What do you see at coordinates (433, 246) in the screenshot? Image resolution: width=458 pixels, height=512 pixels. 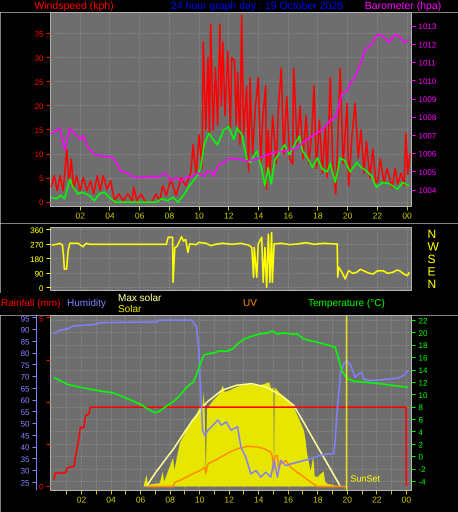 I see `category-label: W` at bounding box center [433, 246].